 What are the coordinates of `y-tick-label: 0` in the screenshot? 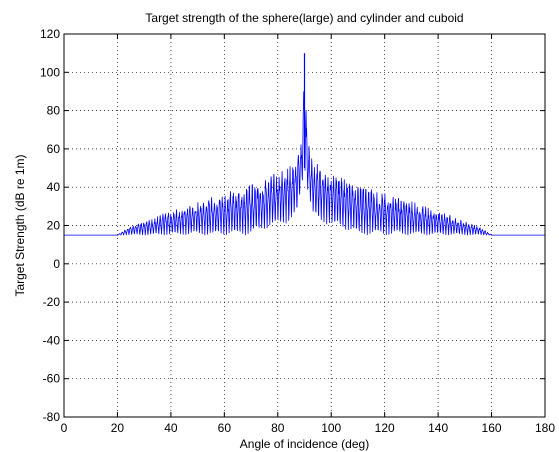 It's located at (56, 264).